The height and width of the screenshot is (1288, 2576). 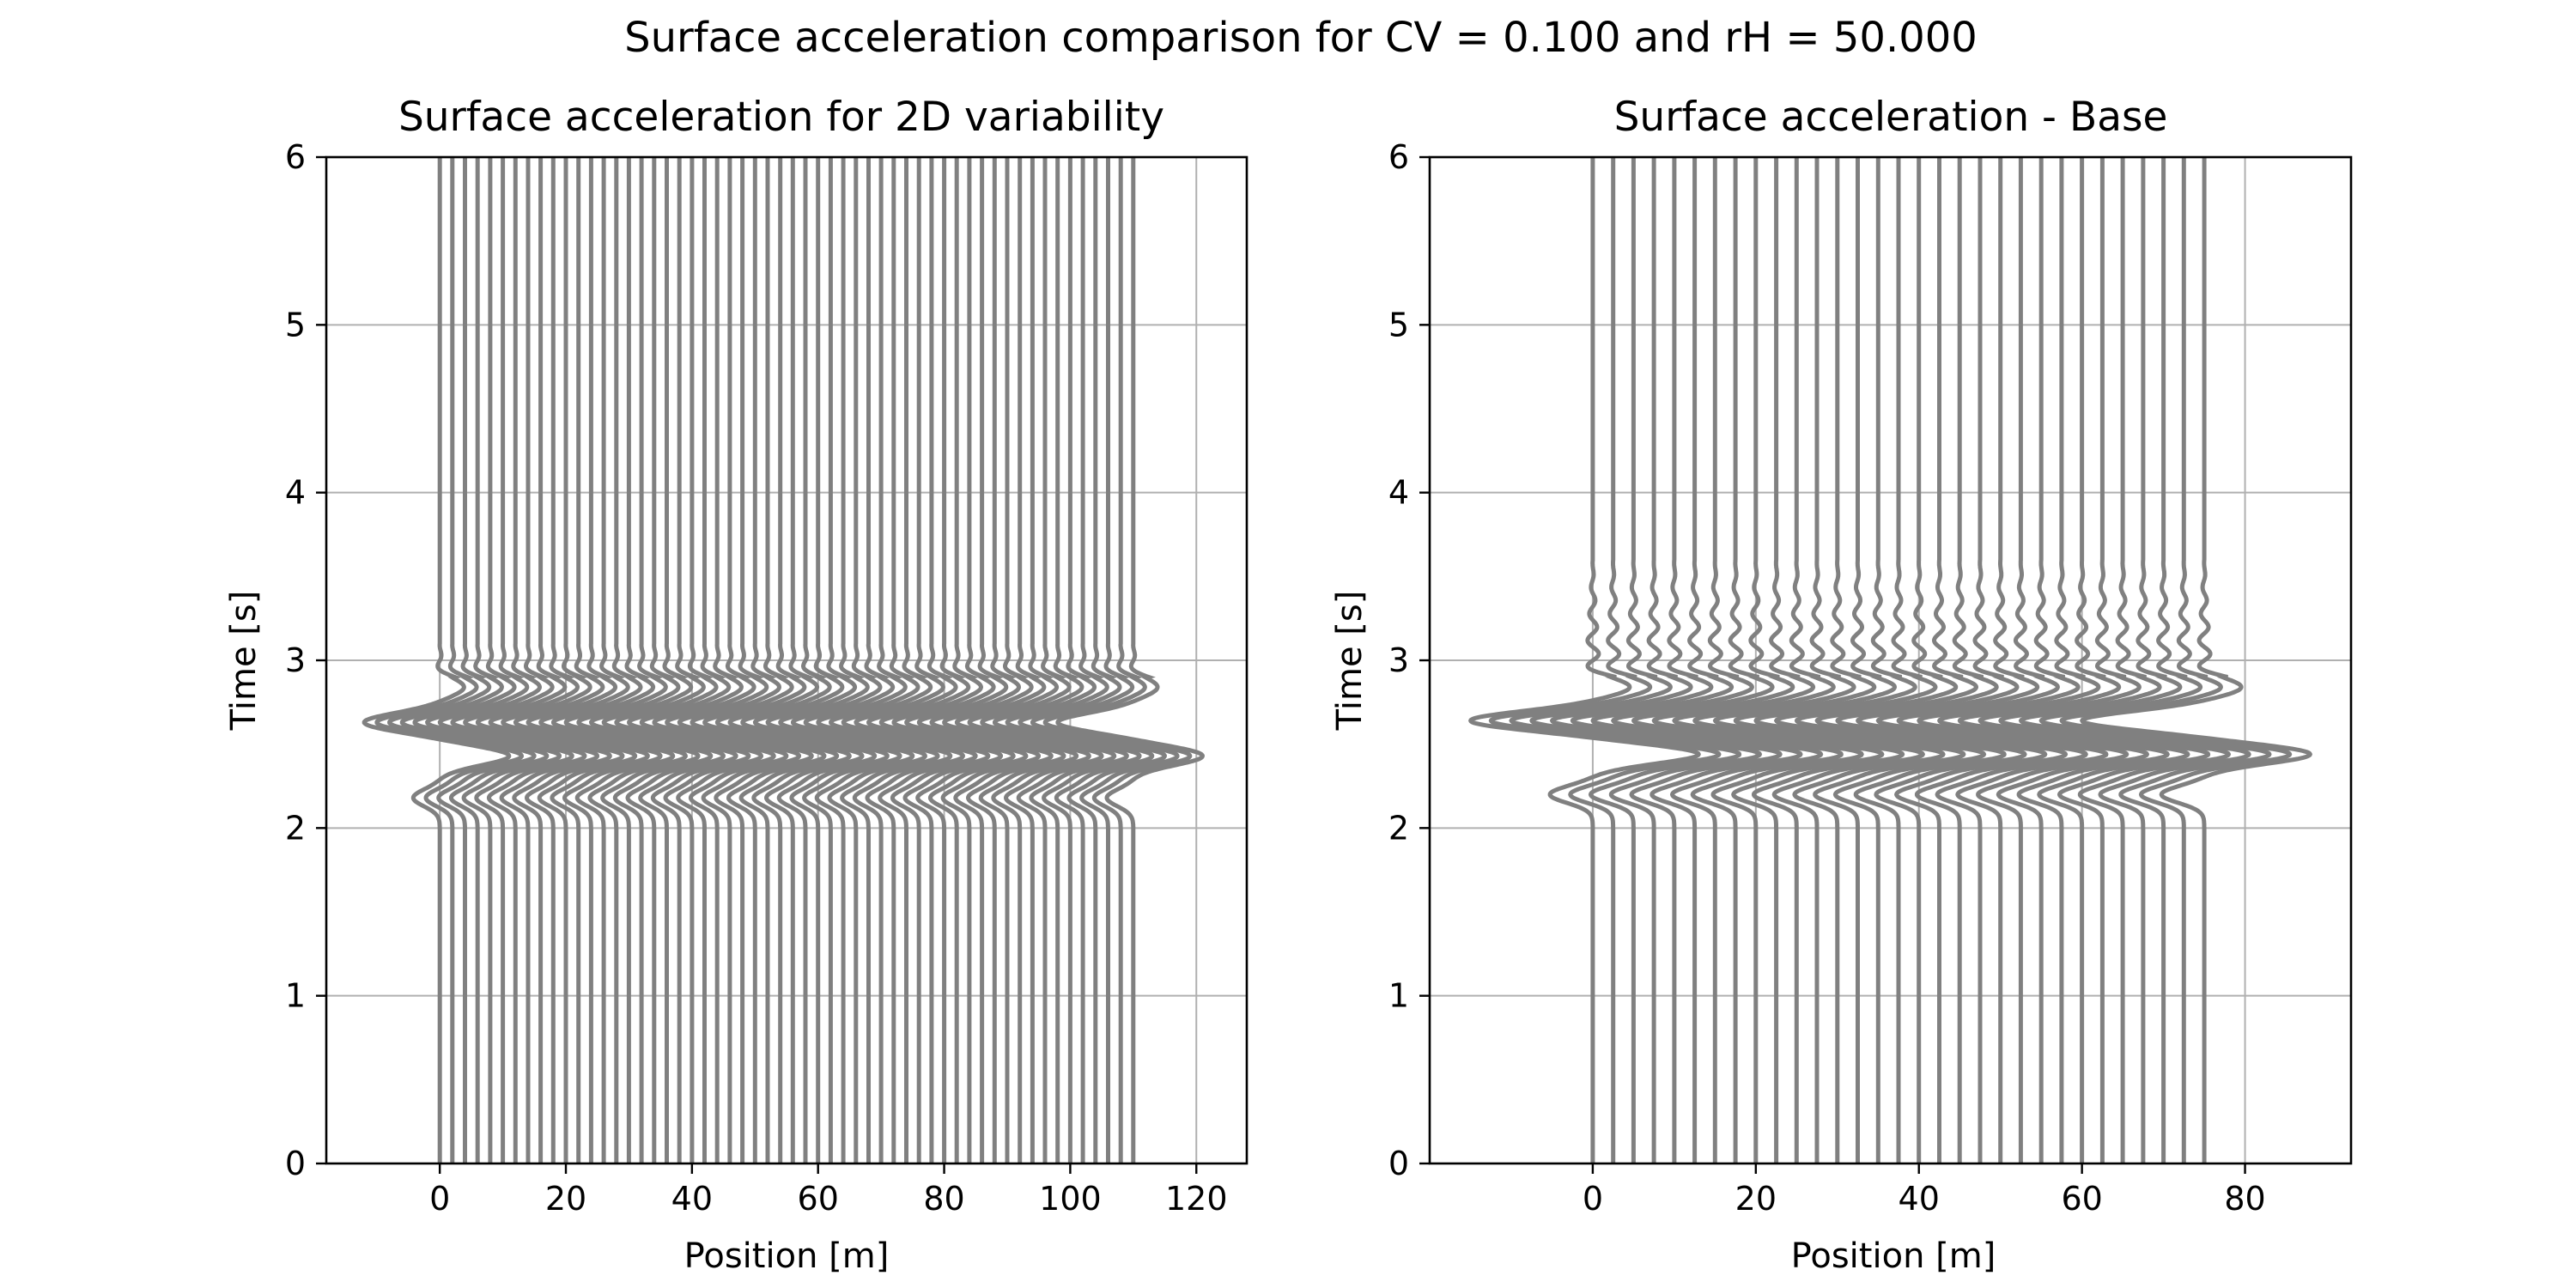 I want to click on plot-left-ytick-label: 3, so click(x=295, y=660).